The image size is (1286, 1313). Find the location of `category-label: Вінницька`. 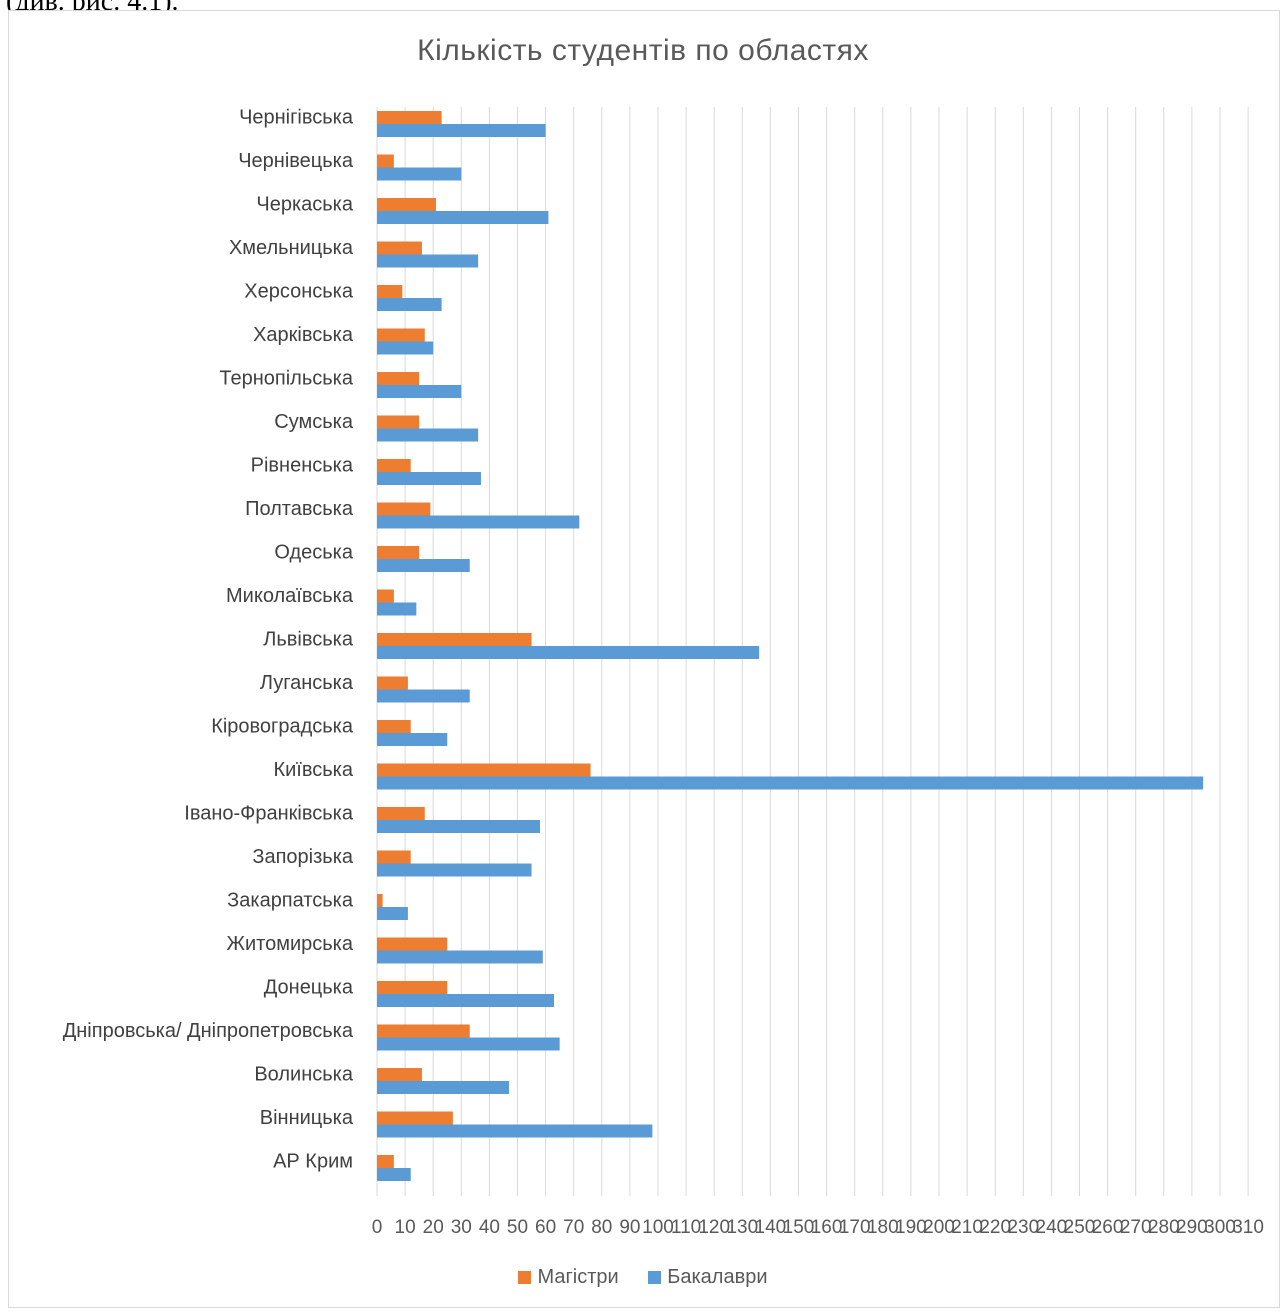

category-label: Вінницька is located at coordinates (307, 1118).